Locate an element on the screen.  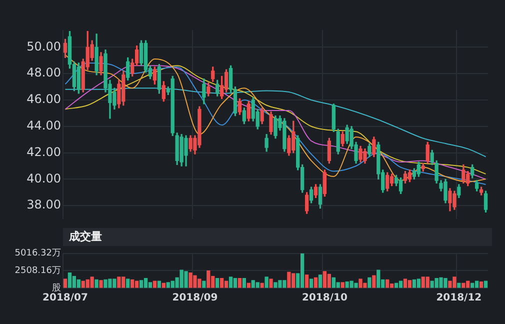
y-tick-label: 股 is located at coordinates (56, 288).